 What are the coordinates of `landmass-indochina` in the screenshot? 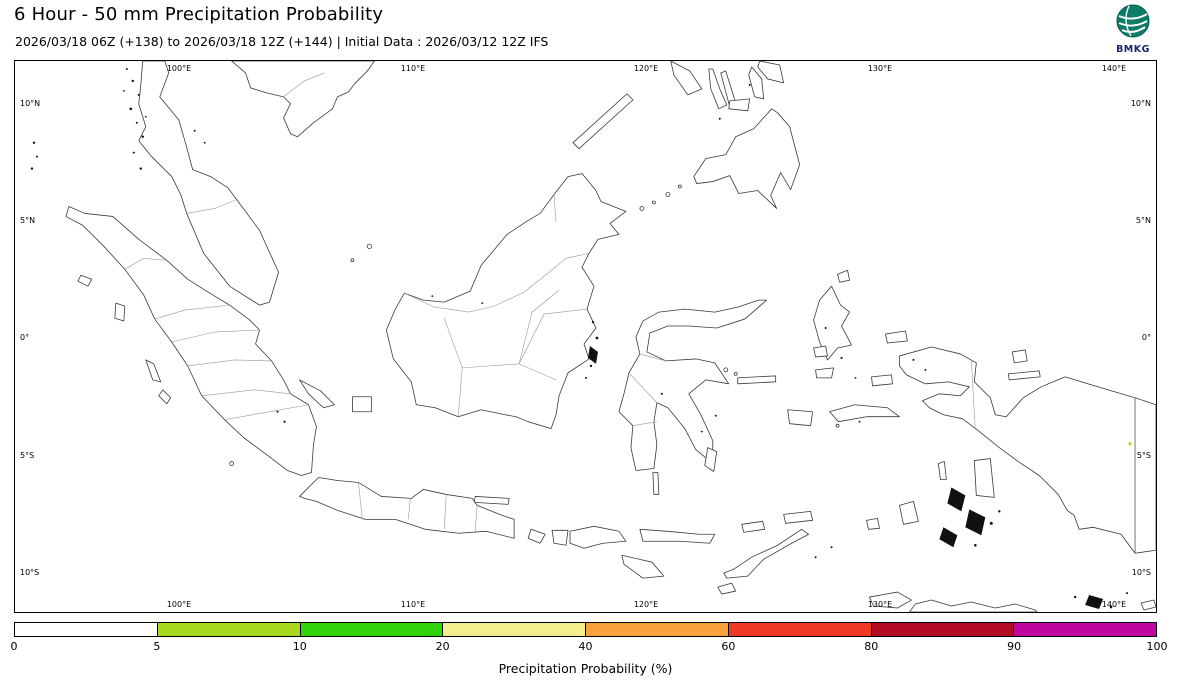 It's located at (303, 99).